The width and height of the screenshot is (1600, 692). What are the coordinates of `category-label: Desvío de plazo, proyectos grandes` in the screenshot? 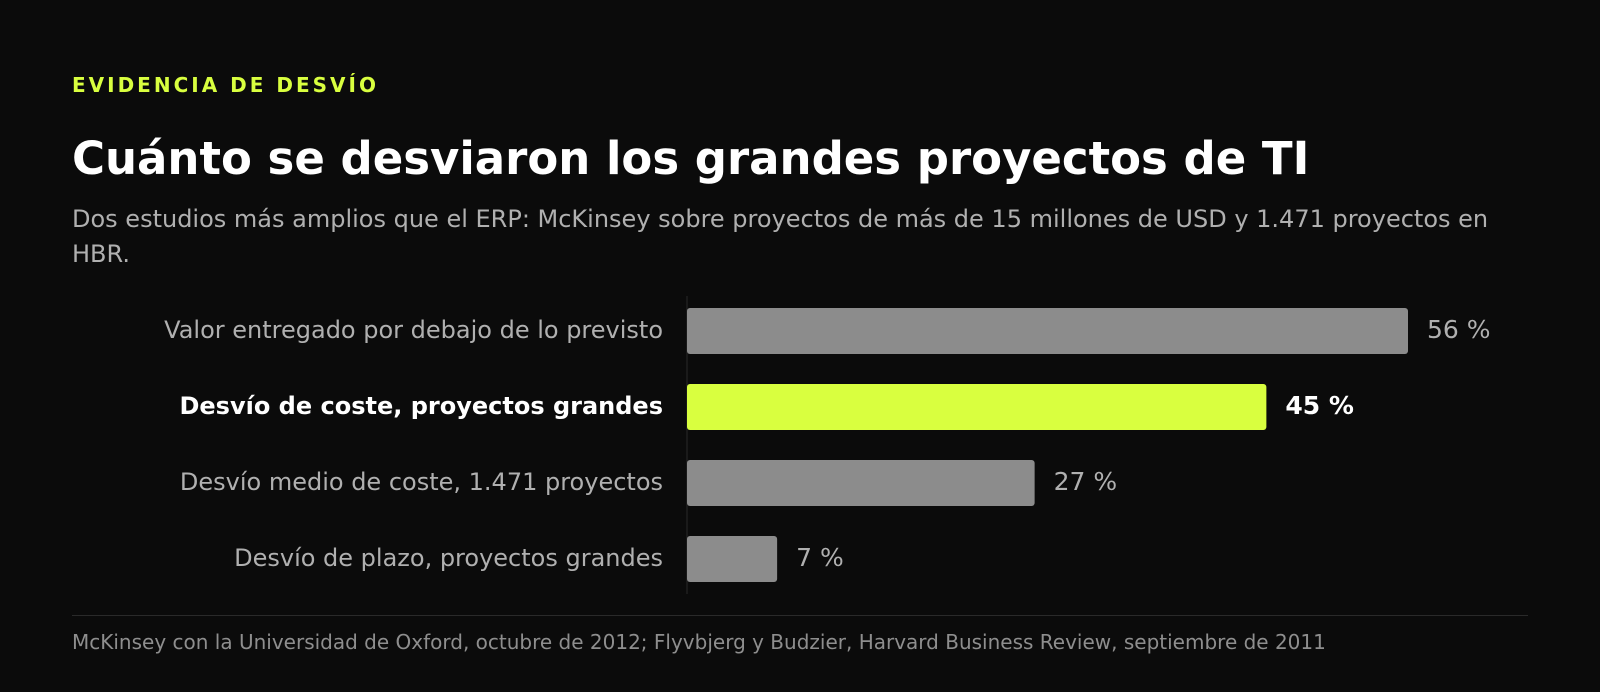 It's located at (448, 558).